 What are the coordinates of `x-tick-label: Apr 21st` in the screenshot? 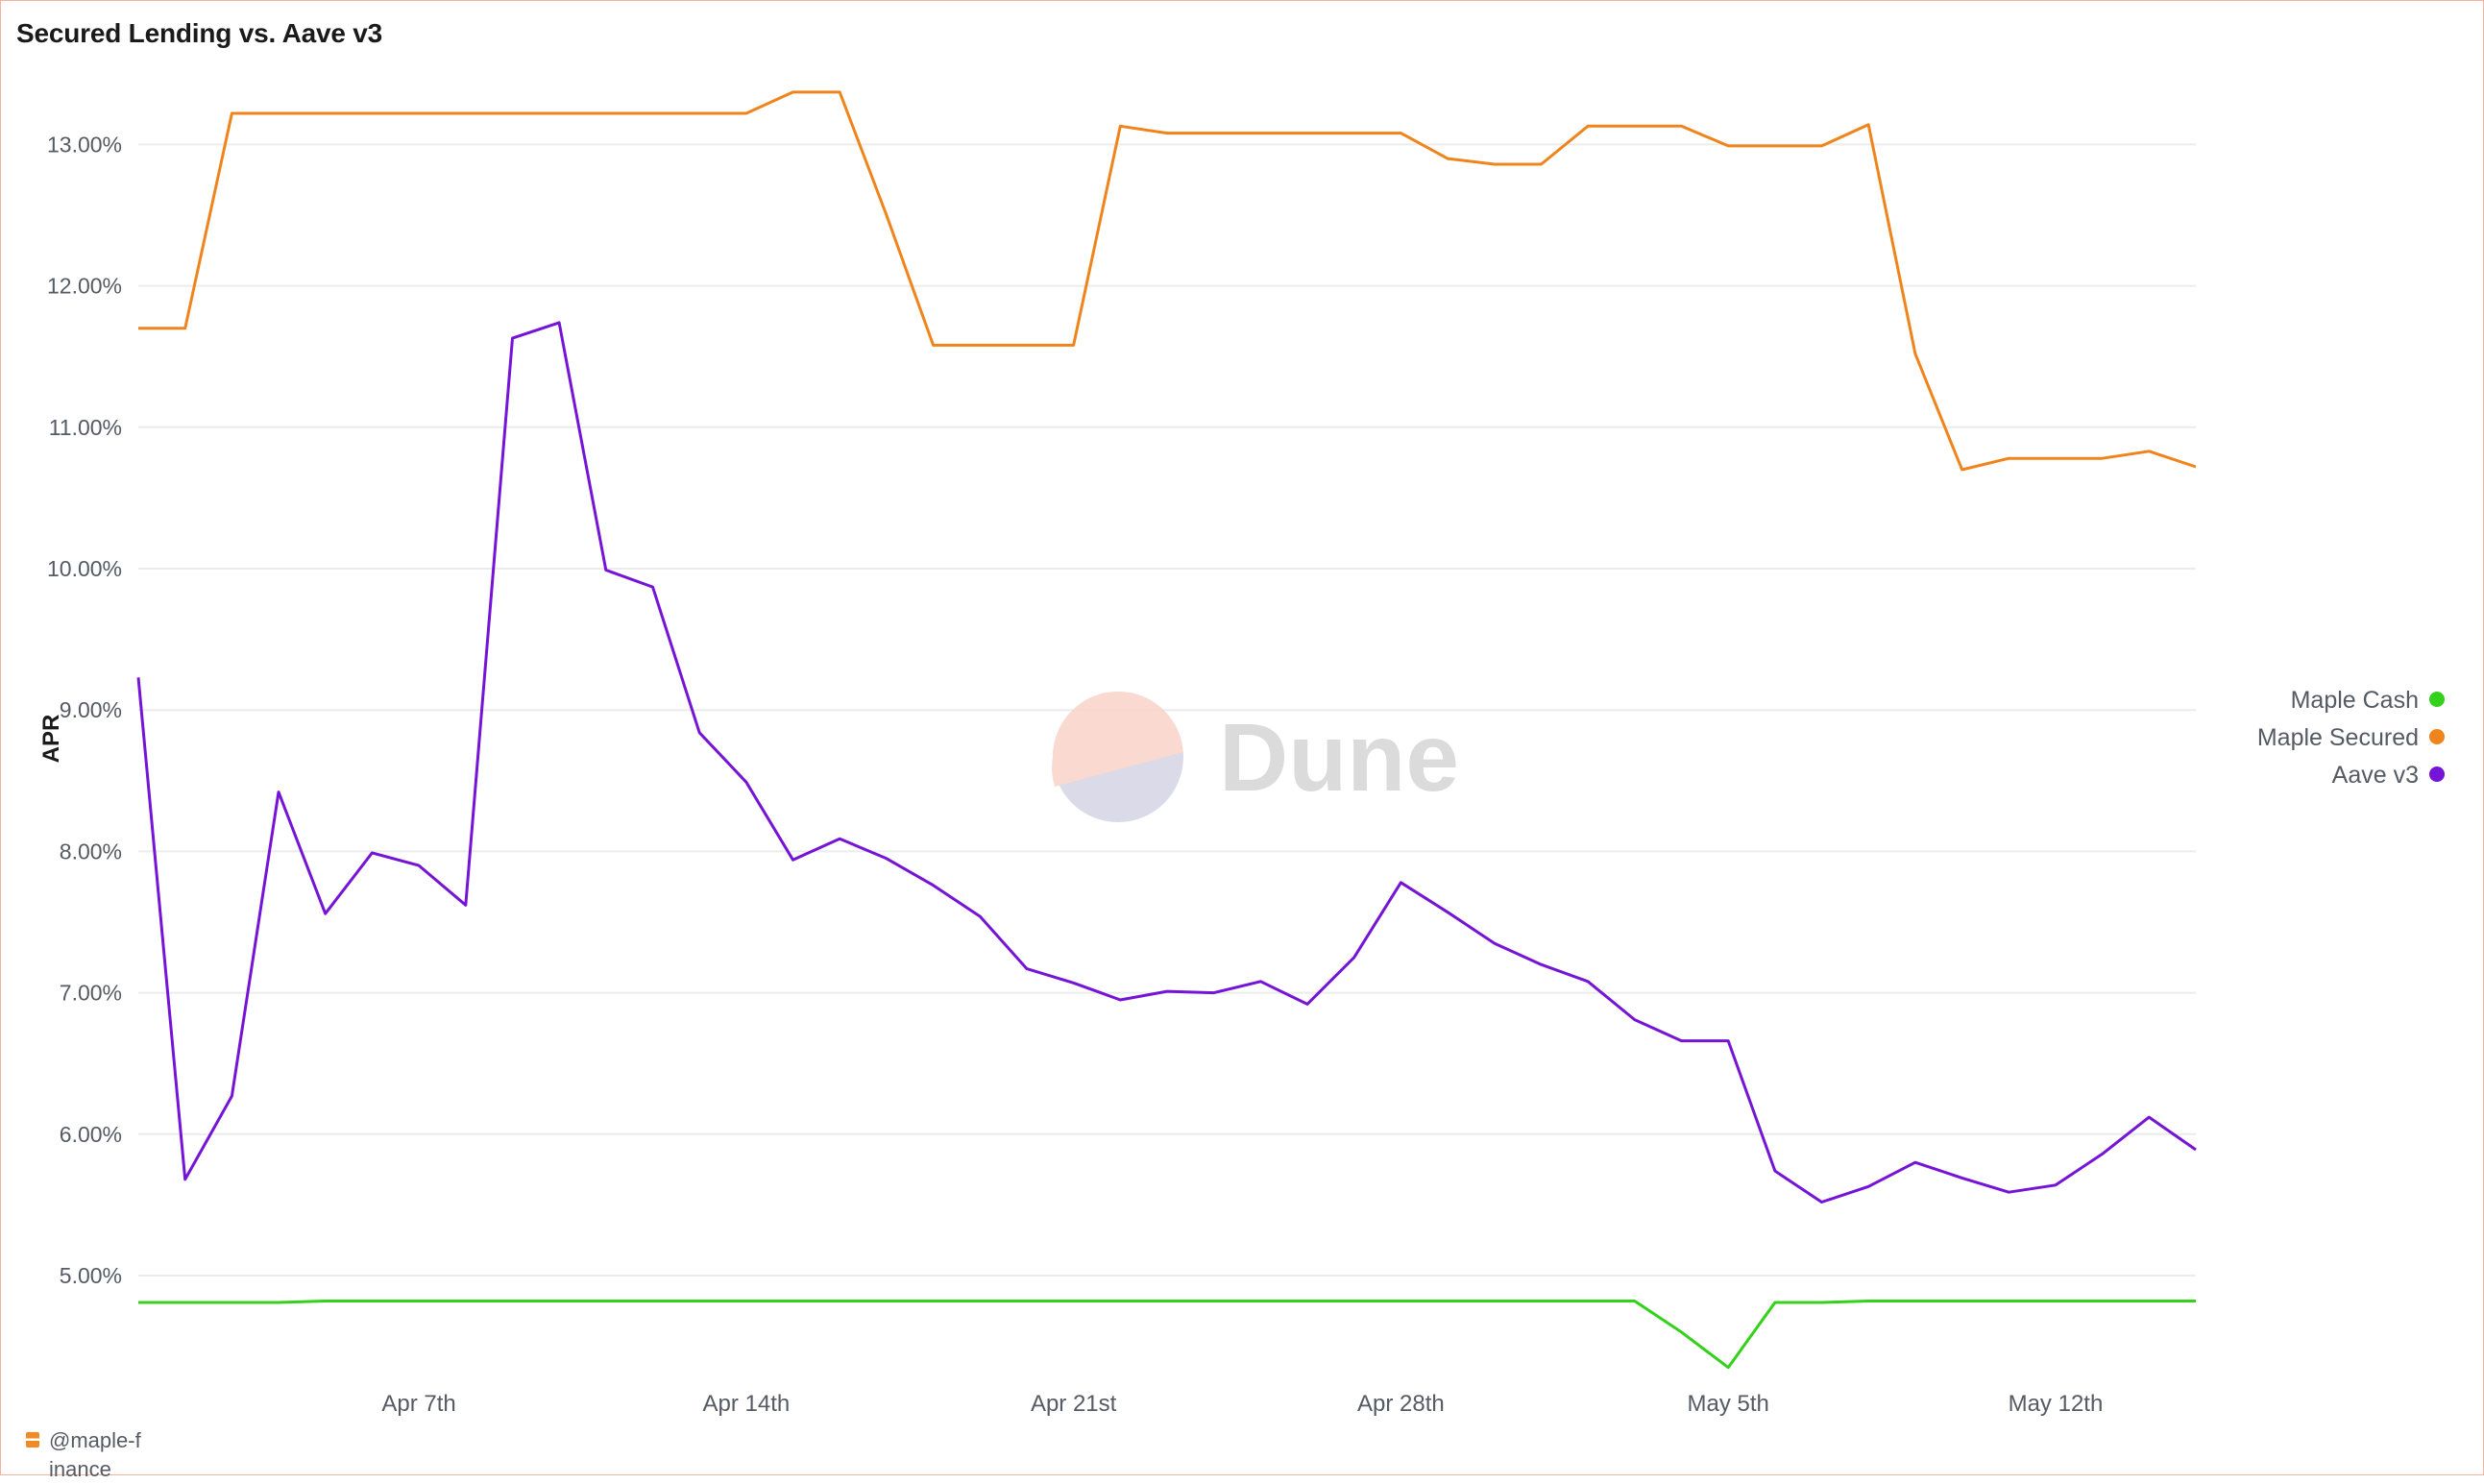 It's located at (1074, 1404).